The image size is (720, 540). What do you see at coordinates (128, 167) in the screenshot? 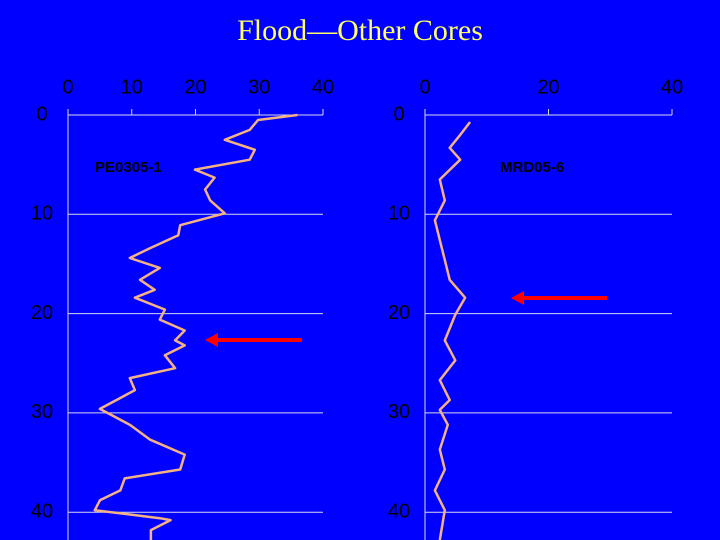
I see `core-label: PE0305-1` at bounding box center [128, 167].